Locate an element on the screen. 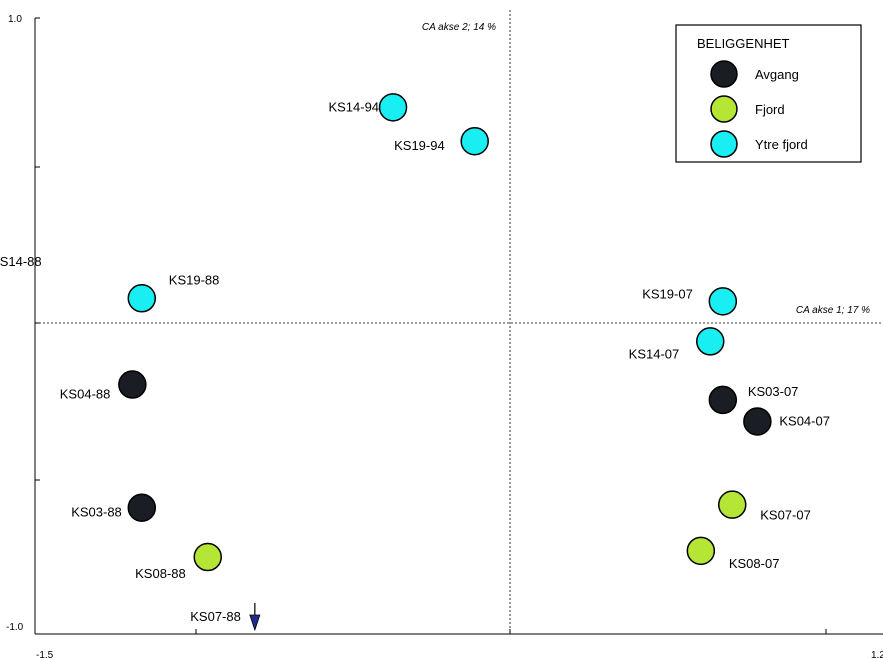  x-tick-label-right: 1.2 is located at coordinates (877, 655).